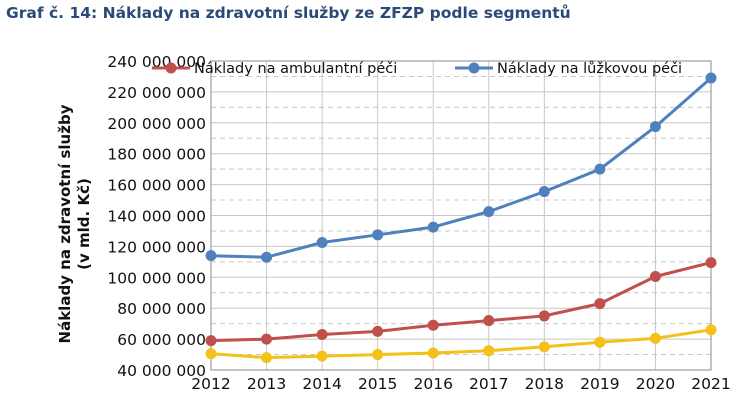  Describe the element at coordinates (161, 309) in the screenshot. I see `y-tick-label: 80 000 000` at that location.